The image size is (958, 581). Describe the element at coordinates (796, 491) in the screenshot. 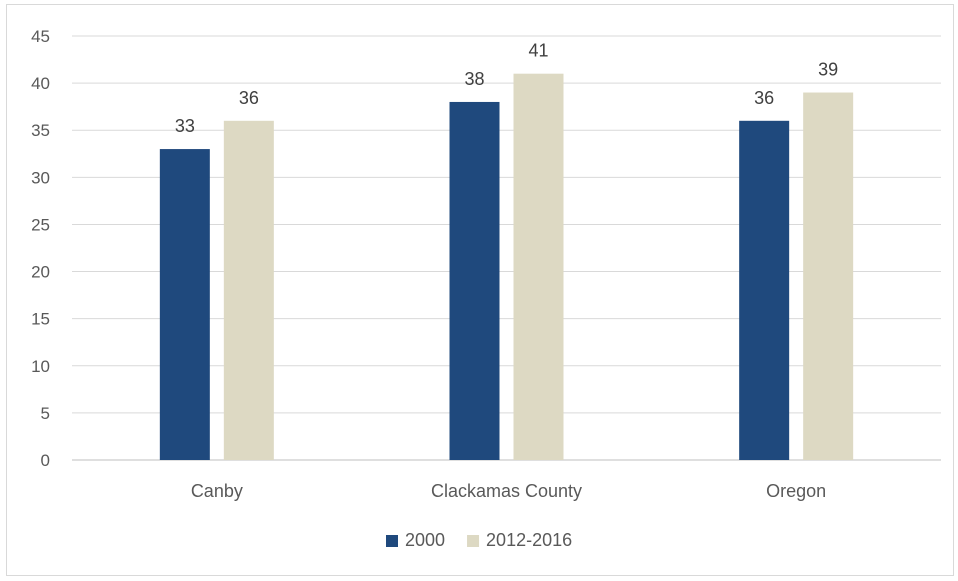

I see `category-label: Oregon` at that location.